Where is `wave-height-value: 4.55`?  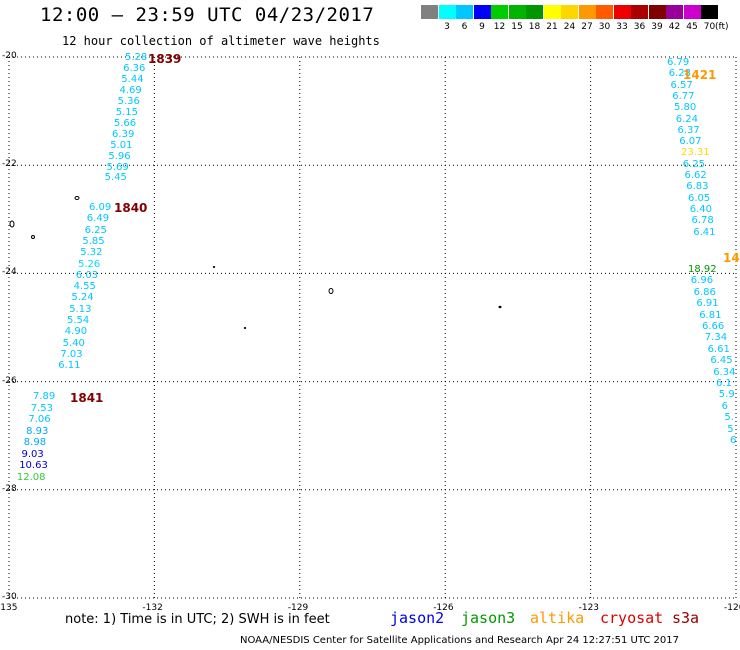
wave-height-value: 4.55 is located at coordinates (84, 287).